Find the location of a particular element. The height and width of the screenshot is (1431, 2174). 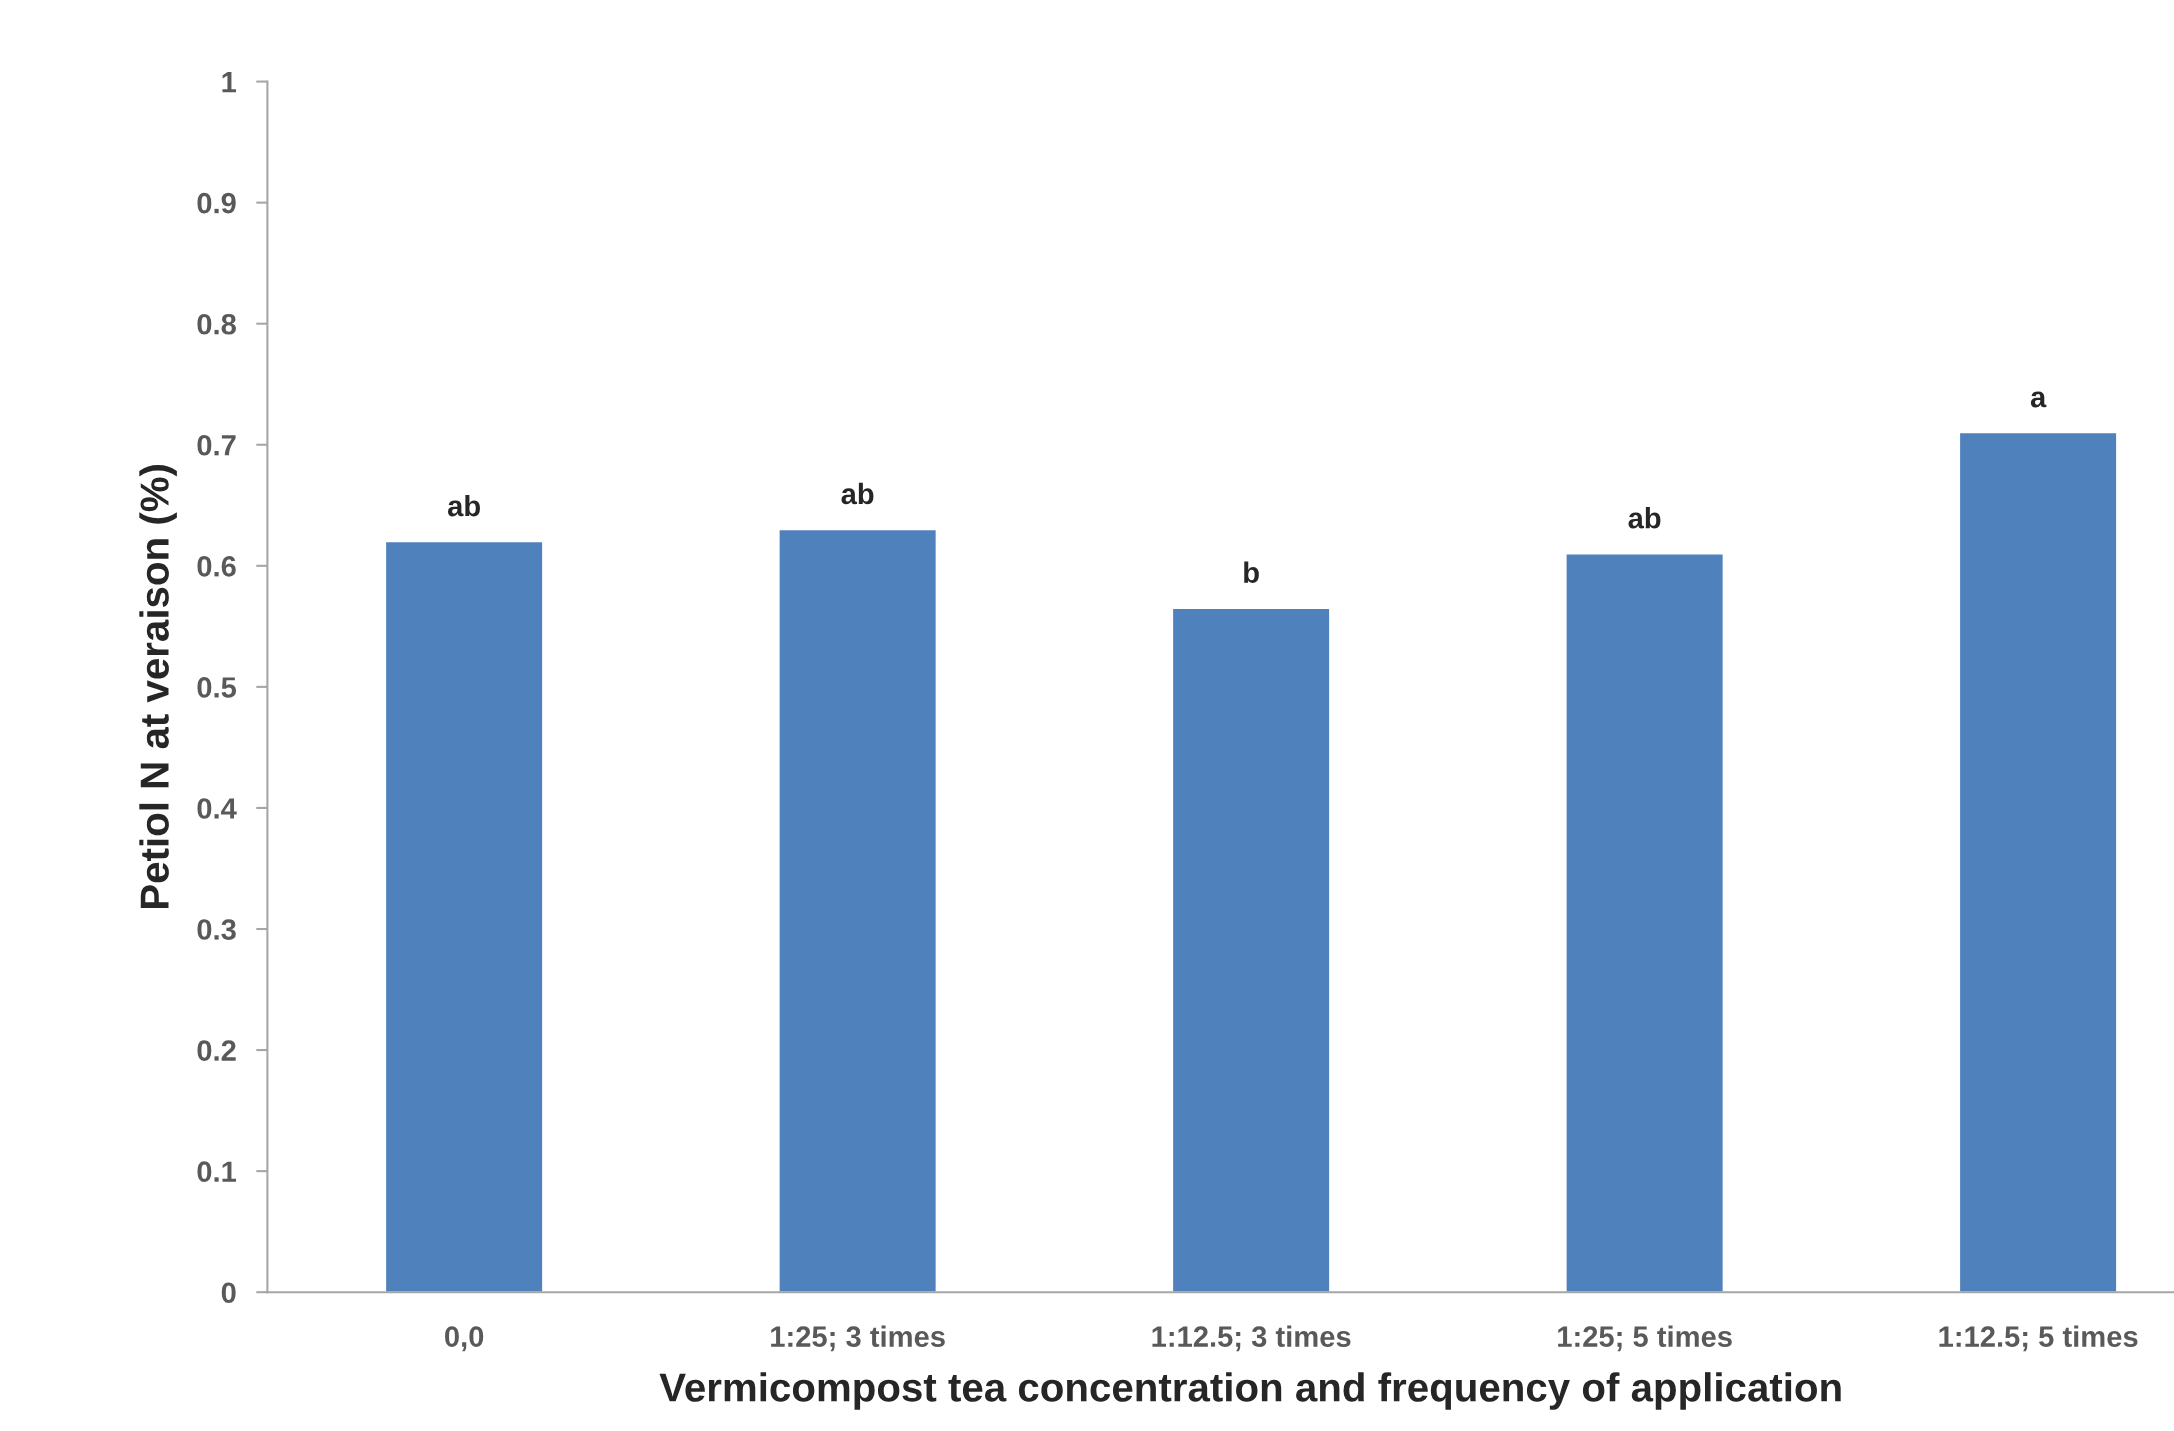

y-tick-label: 0.1 is located at coordinates (217, 1171).